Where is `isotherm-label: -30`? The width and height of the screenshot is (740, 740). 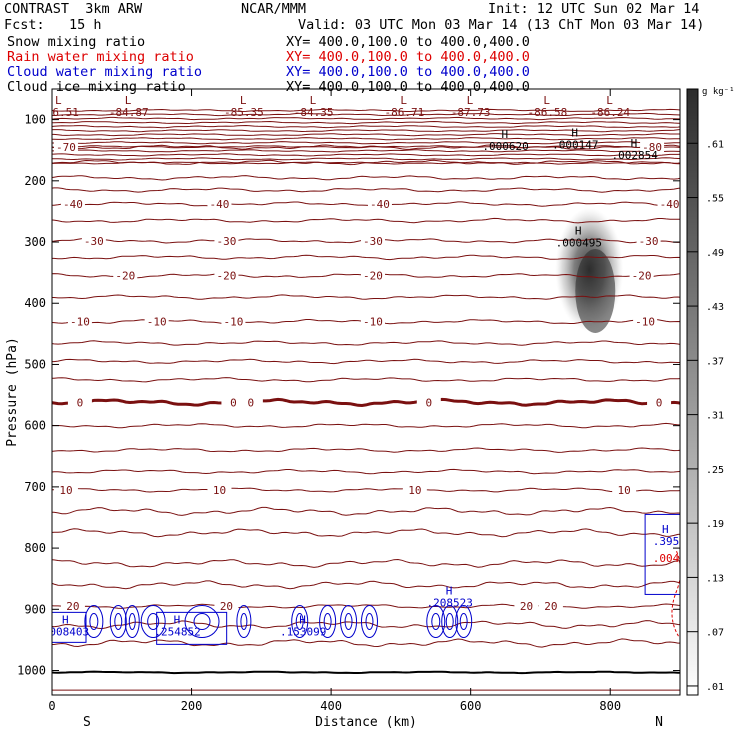
isotherm-label: -30 is located at coordinates (227, 241).